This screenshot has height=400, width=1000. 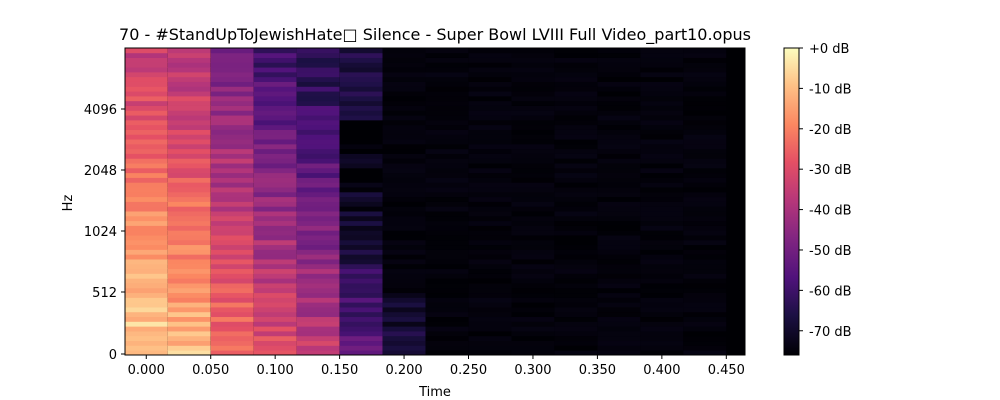 I want to click on y-tick-label: 2048, so click(x=100, y=171).